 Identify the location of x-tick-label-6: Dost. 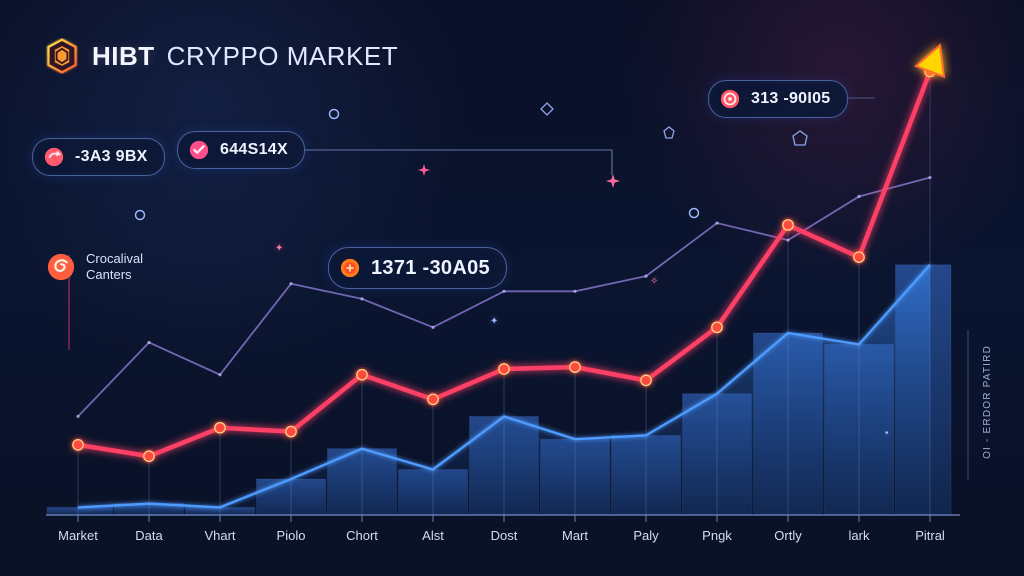
(504, 535).